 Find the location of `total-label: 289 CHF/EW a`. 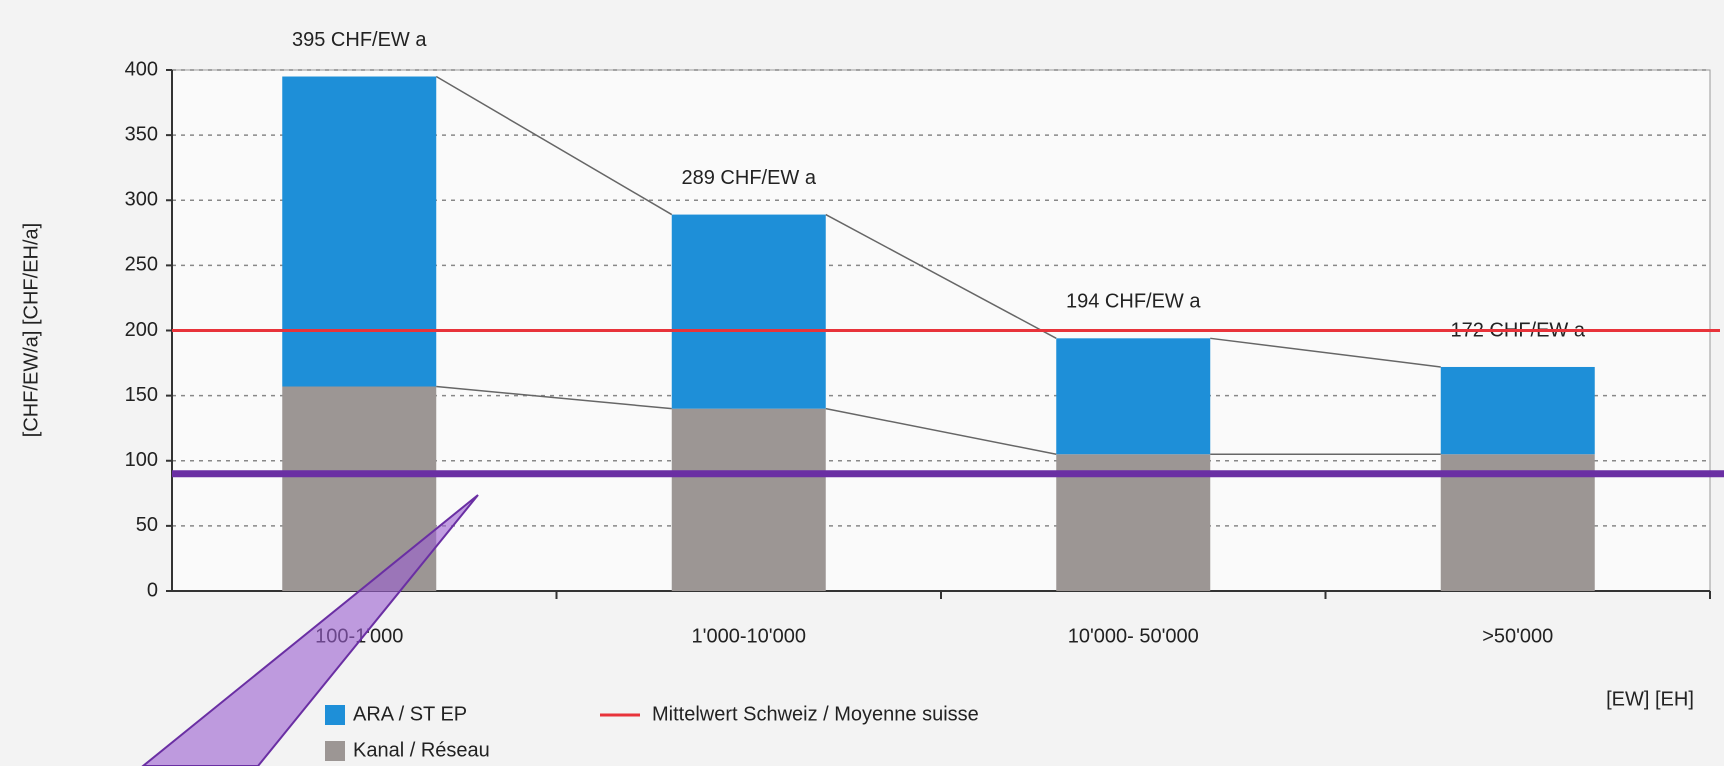

total-label: 289 CHF/EW a is located at coordinates (749, 178).